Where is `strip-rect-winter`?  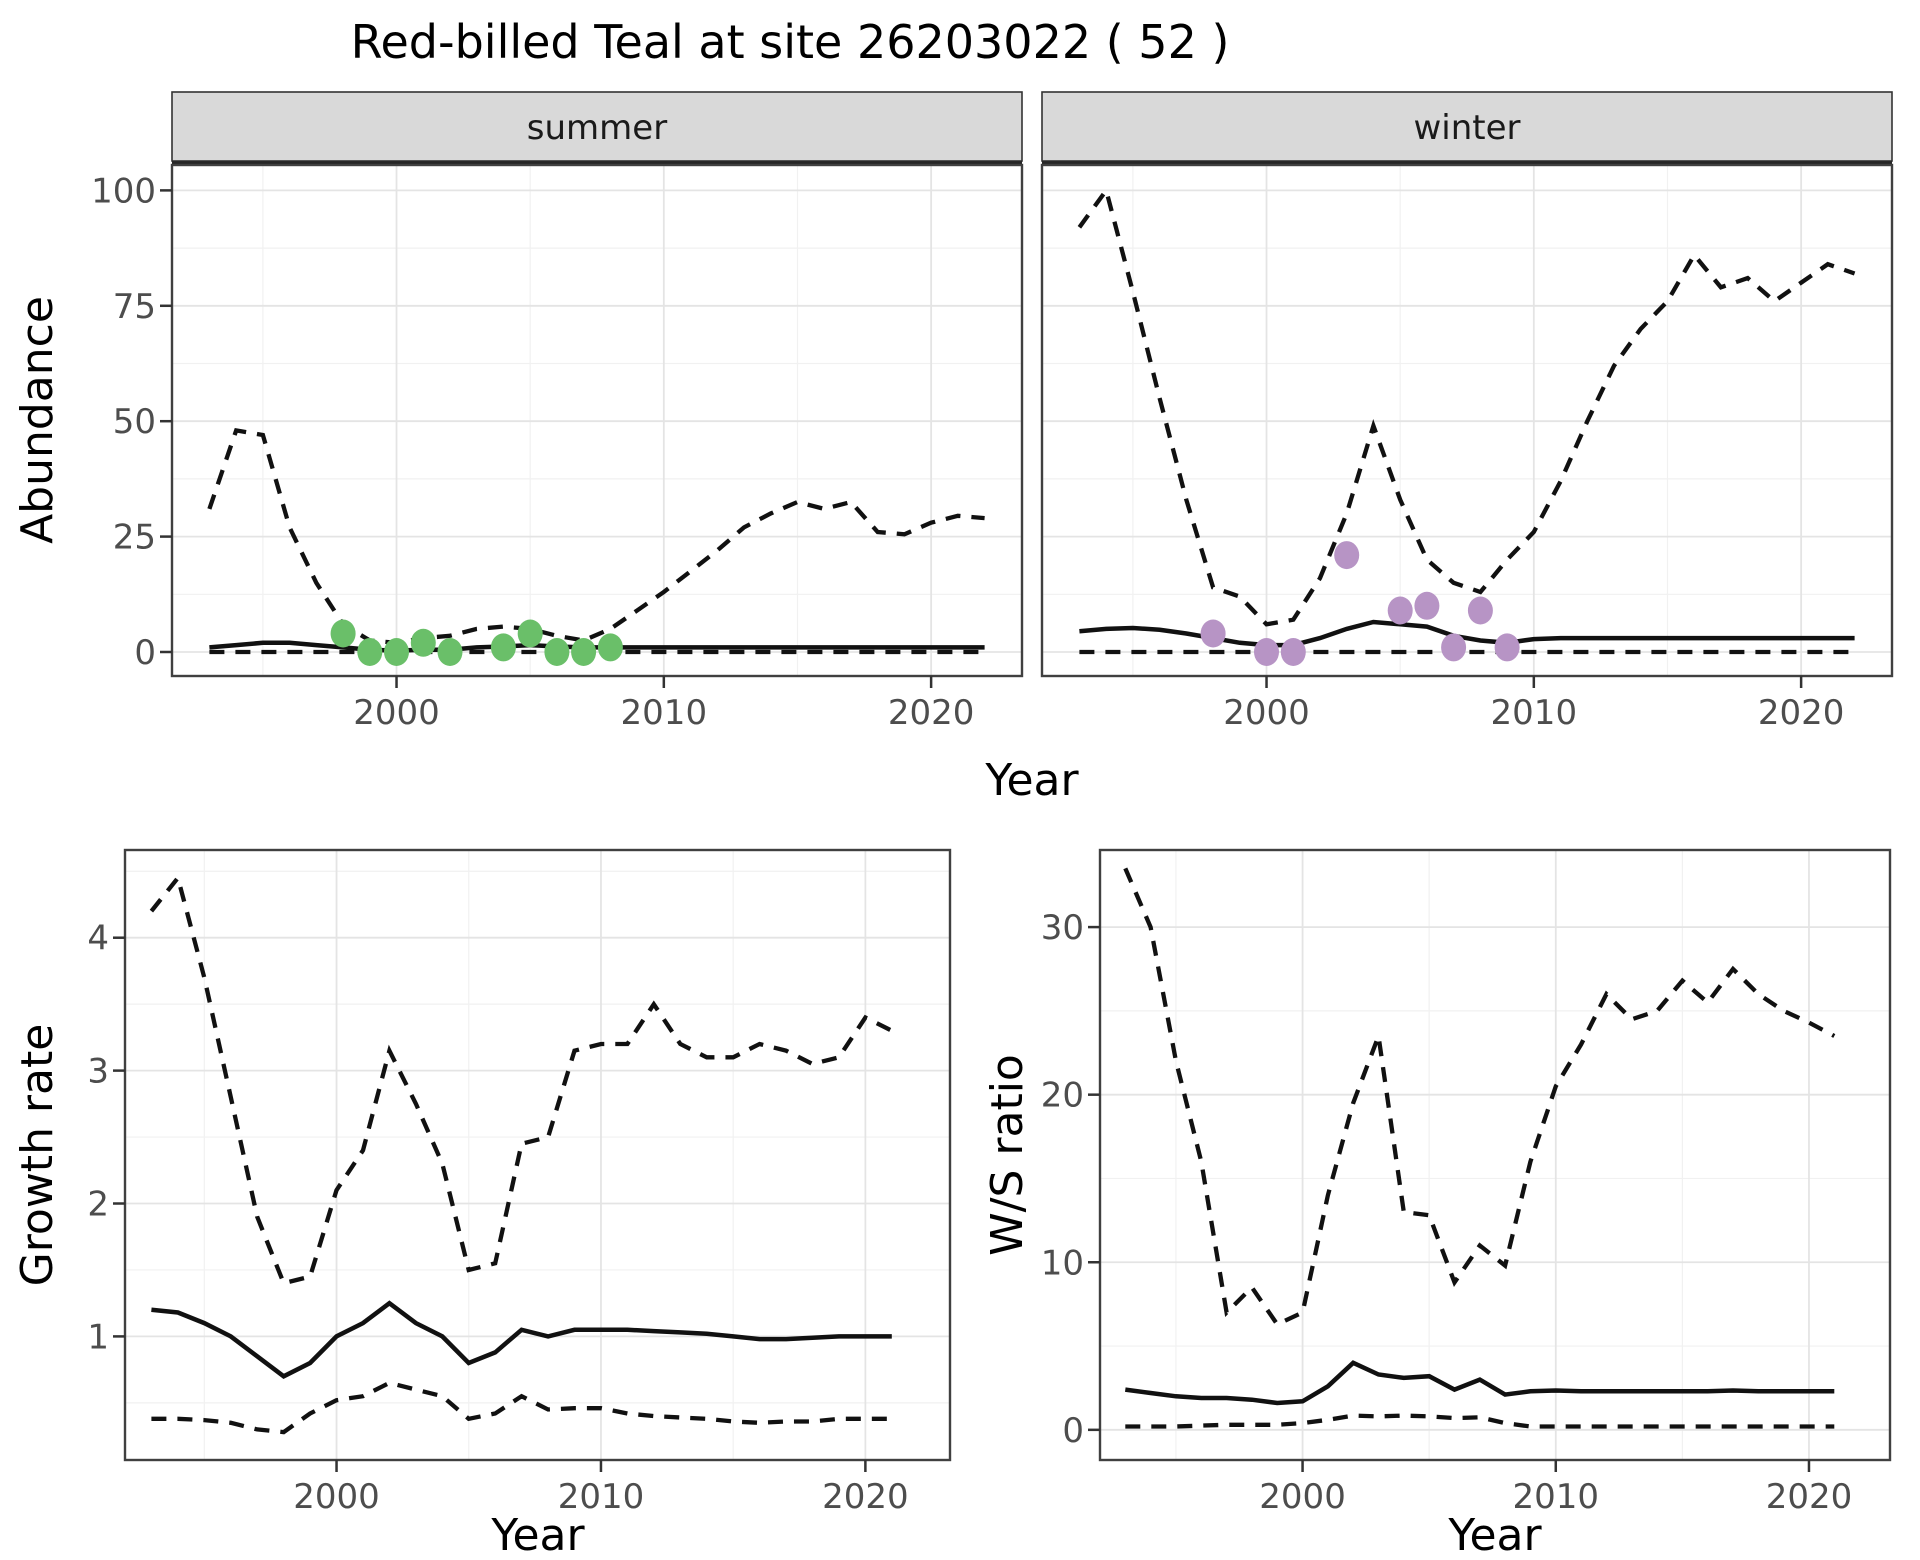
strip-rect-winter is located at coordinates (1467, 126).